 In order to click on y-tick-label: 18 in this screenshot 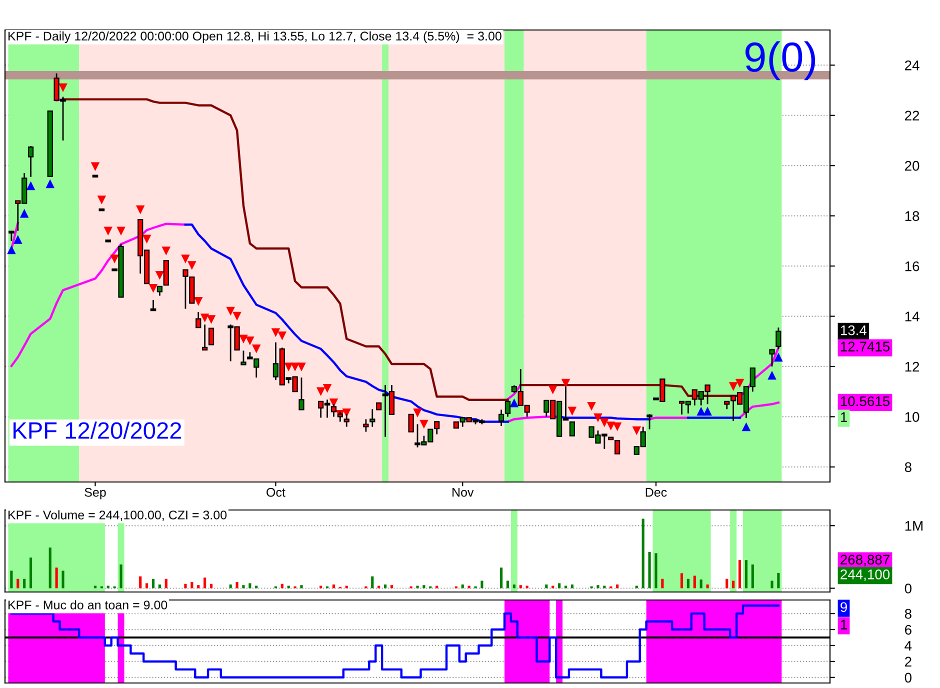, I will do `click(912, 216)`.